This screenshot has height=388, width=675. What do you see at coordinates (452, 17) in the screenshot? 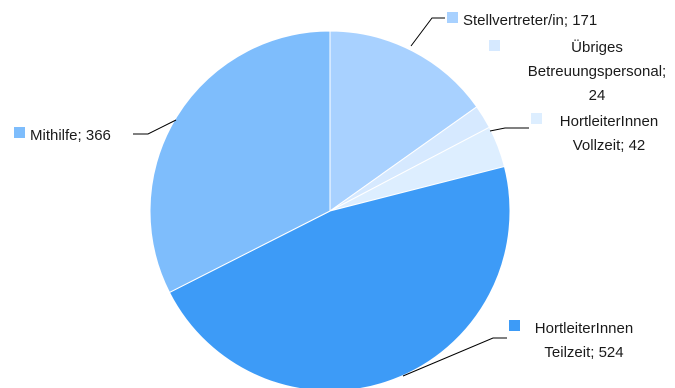
I see `legend-swatch-stellvertreter-in` at bounding box center [452, 17].